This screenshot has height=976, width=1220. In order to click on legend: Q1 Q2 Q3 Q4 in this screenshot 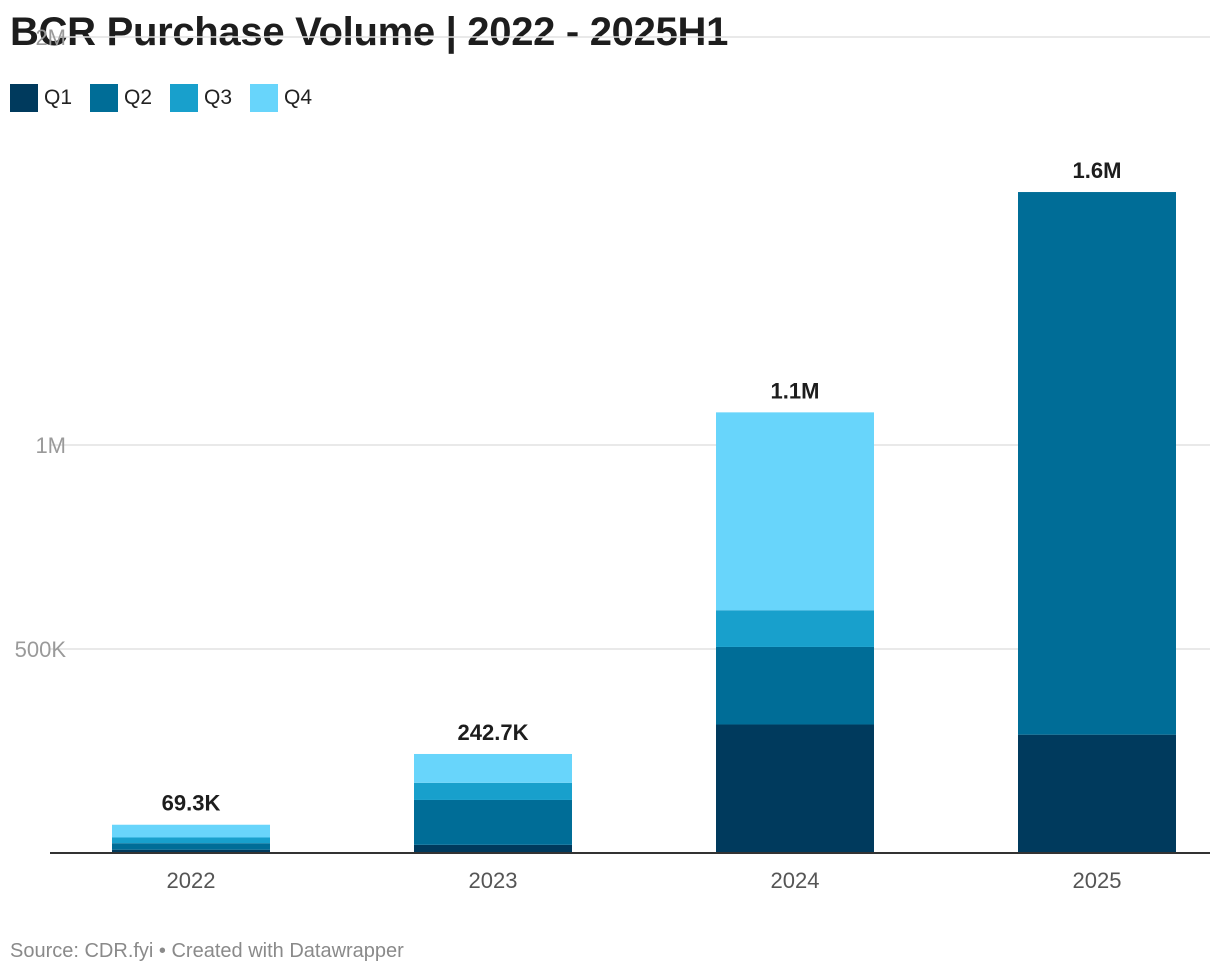, I will do `click(161, 98)`.